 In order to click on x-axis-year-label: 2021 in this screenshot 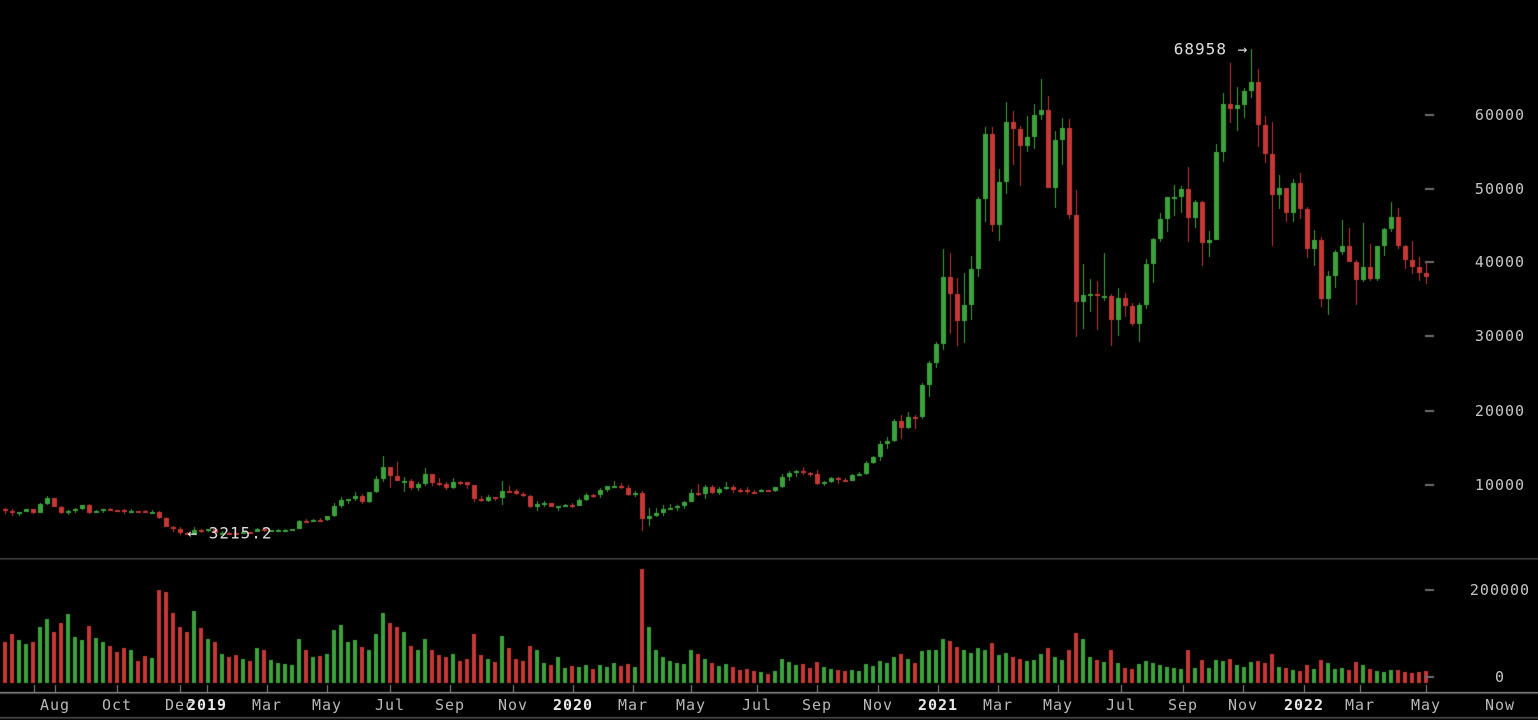, I will do `click(938, 705)`.